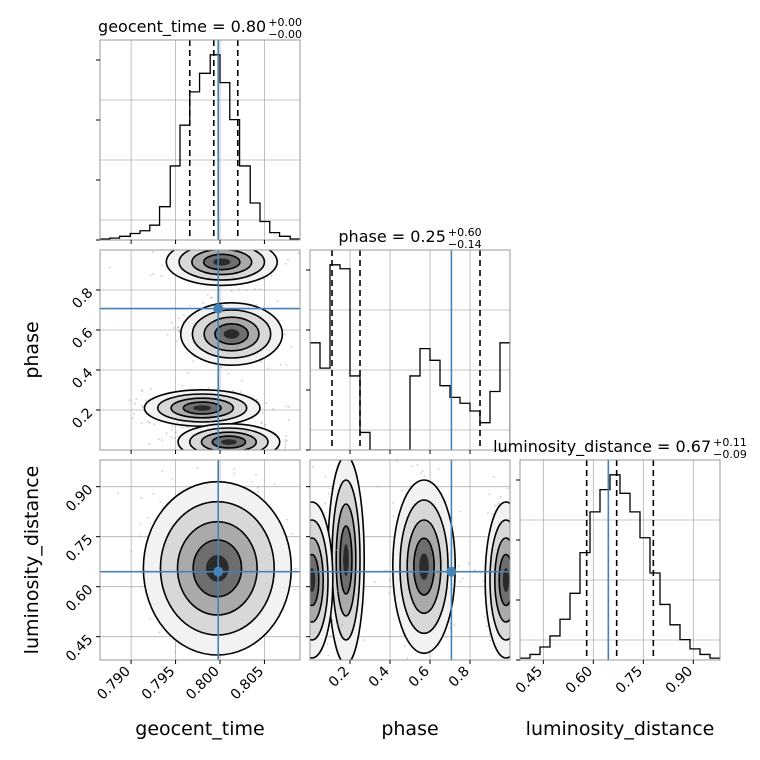 The image size is (760, 760). What do you see at coordinates (200, 140) in the screenshot?
I see `hist-panel-geocent_time` at bounding box center [200, 140].